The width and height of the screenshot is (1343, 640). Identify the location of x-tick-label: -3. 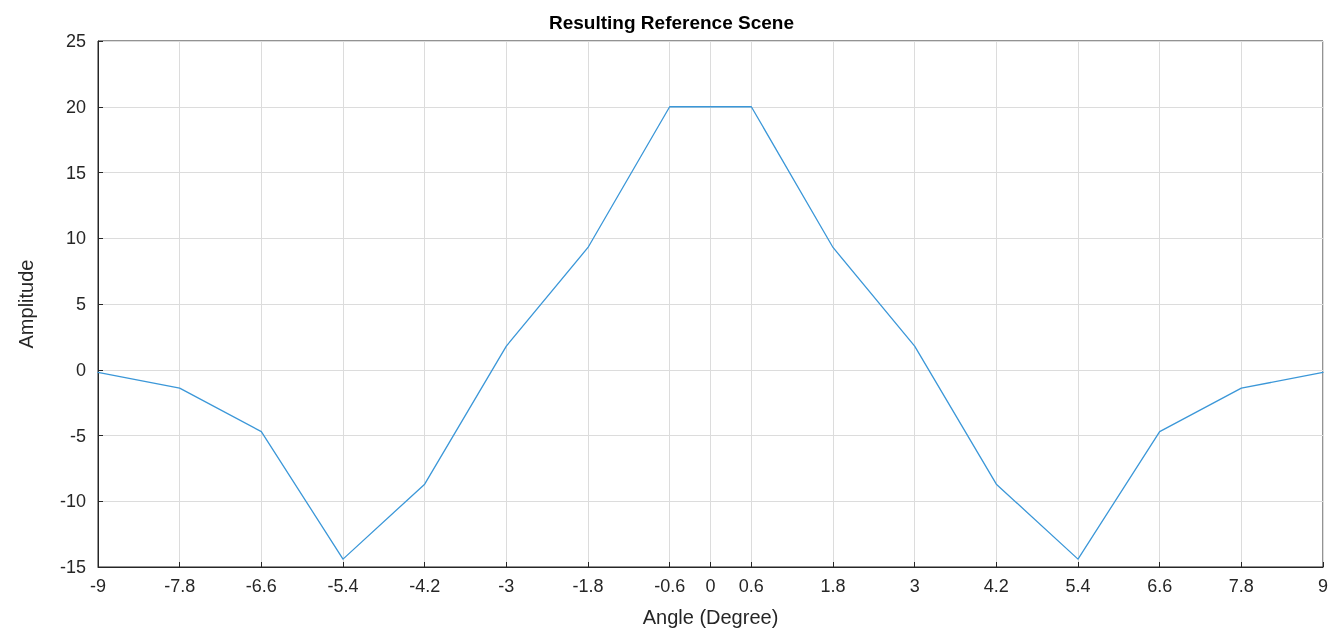
(506, 586).